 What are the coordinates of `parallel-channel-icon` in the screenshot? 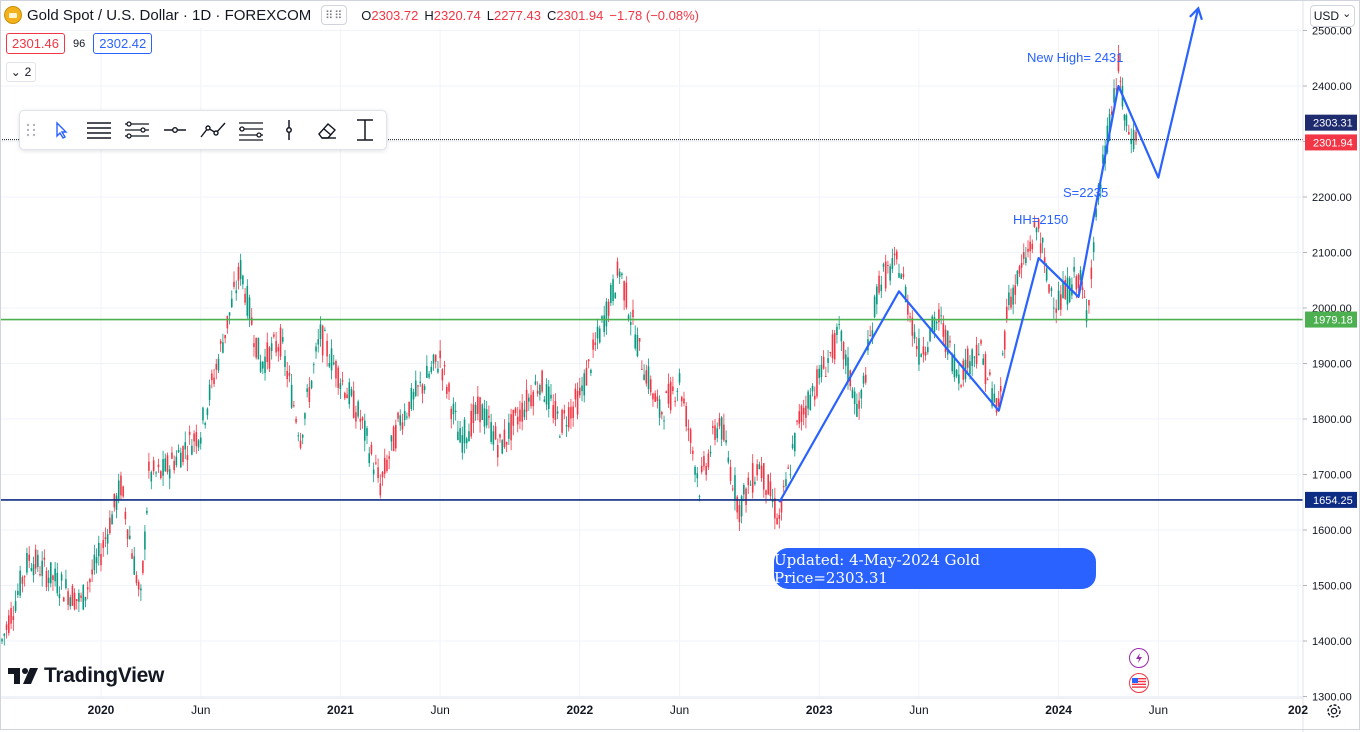 It's located at (137, 130).